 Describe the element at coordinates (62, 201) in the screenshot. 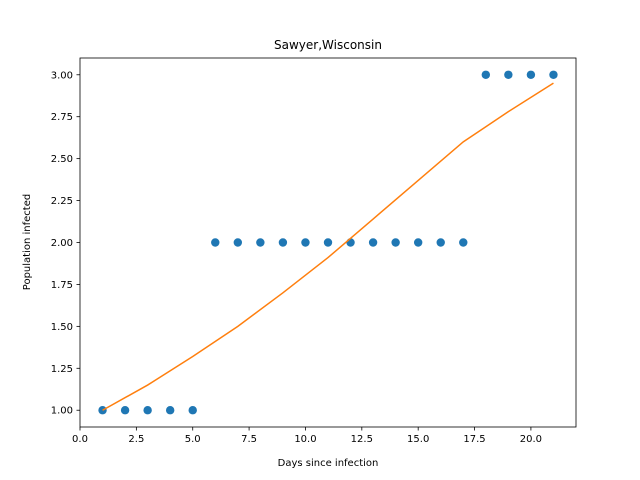

I see `y-tick-label: 2.25` at that location.